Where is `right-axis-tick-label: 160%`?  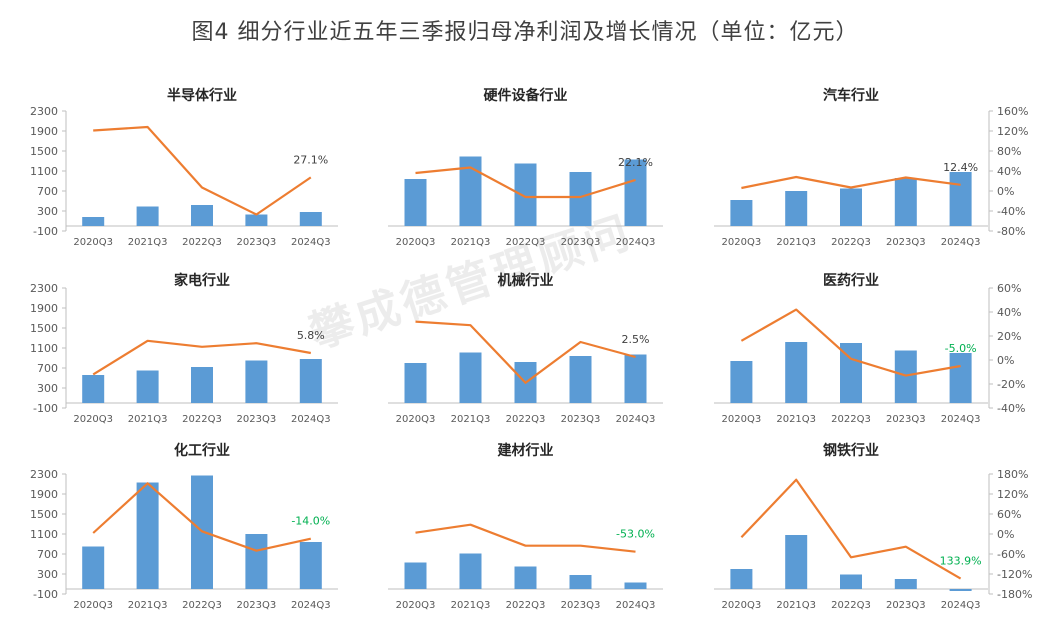
right-axis-tick-label: 160% is located at coordinates (1012, 111).